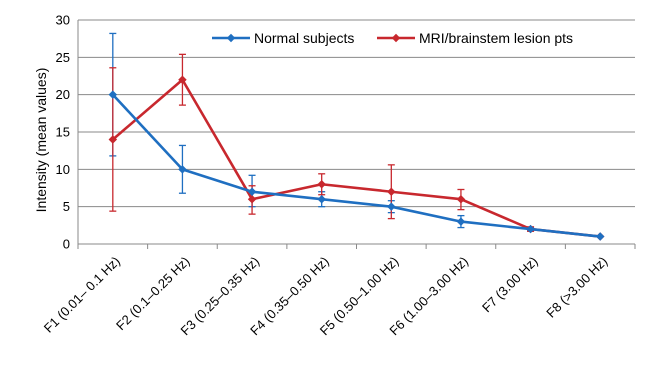 The width and height of the screenshot is (657, 380). I want to click on y-tick-label: 5, so click(66, 206).